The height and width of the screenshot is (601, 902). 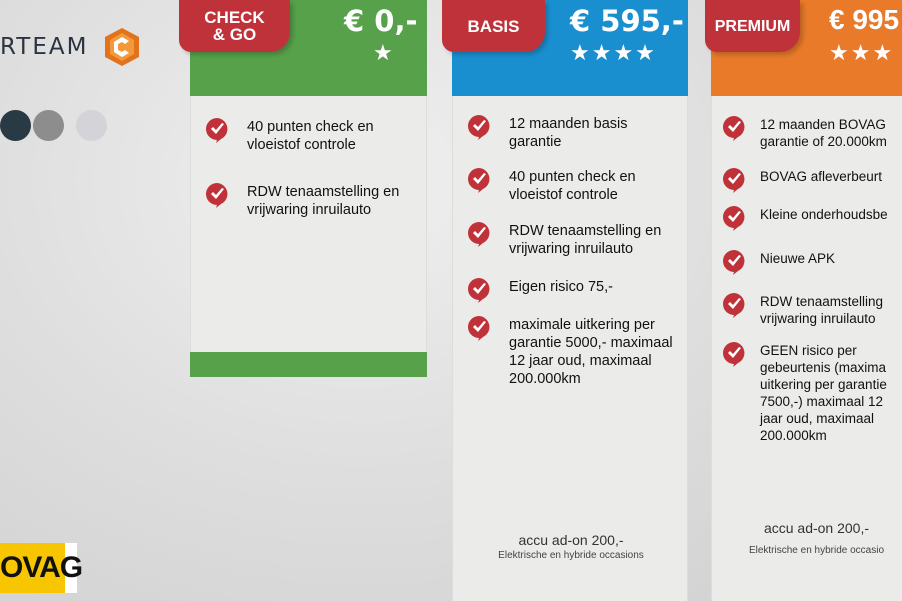 I want to click on bovag-logo-text: OVAG, so click(x=41, y=568).